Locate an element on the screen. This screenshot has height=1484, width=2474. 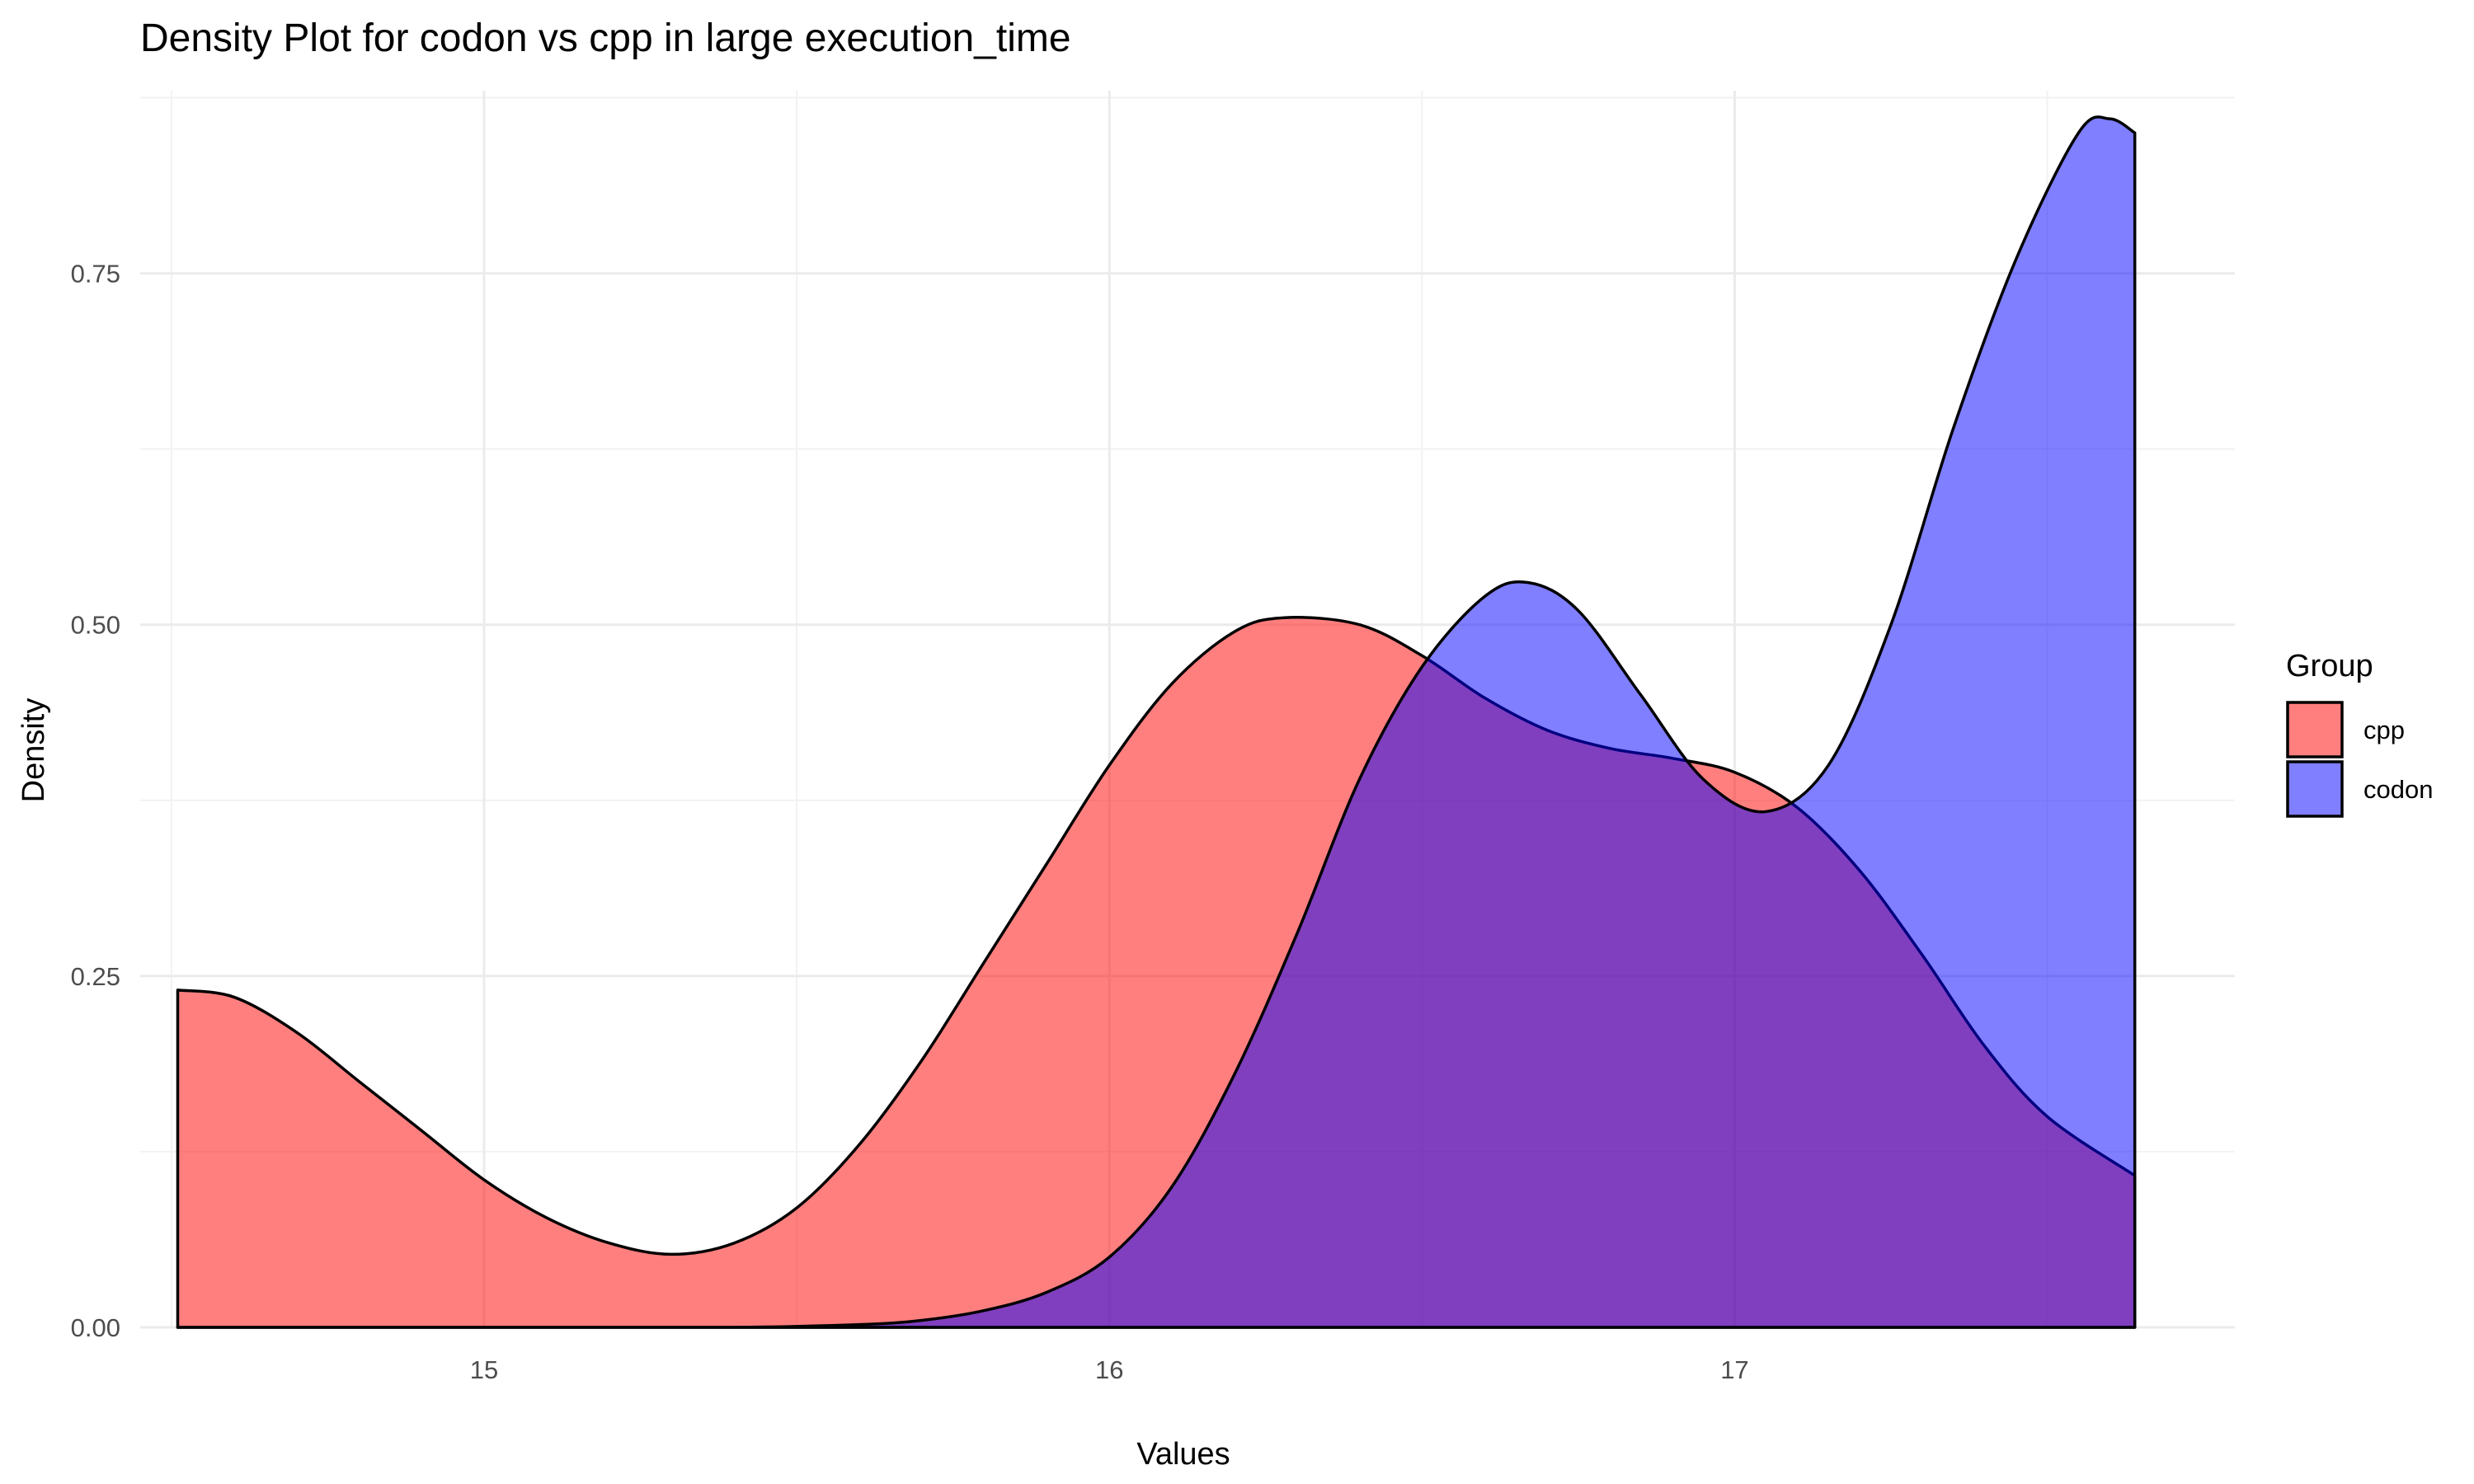
legend-swatch-cpp is located at coordinates (2315, 729).